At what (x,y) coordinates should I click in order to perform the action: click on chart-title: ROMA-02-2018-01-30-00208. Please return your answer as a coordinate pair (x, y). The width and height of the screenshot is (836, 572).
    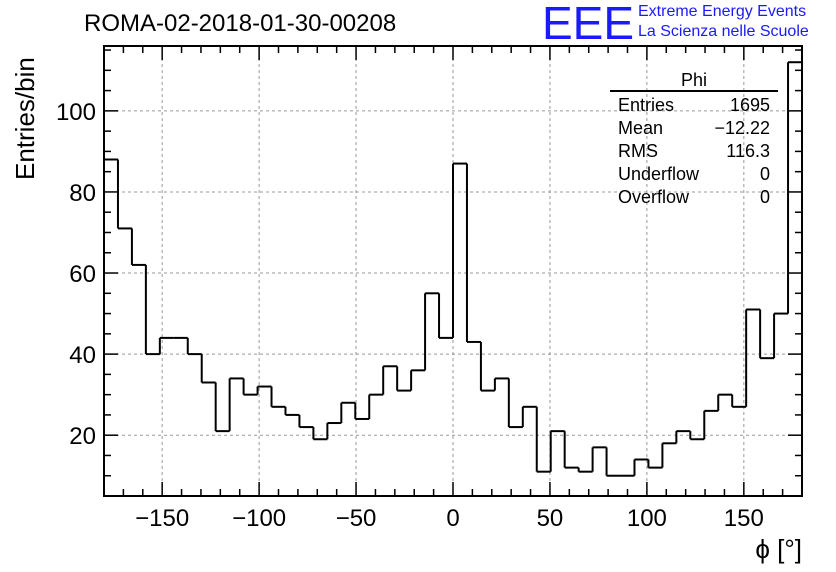
    Looking at the image, I should click on (240, 23).